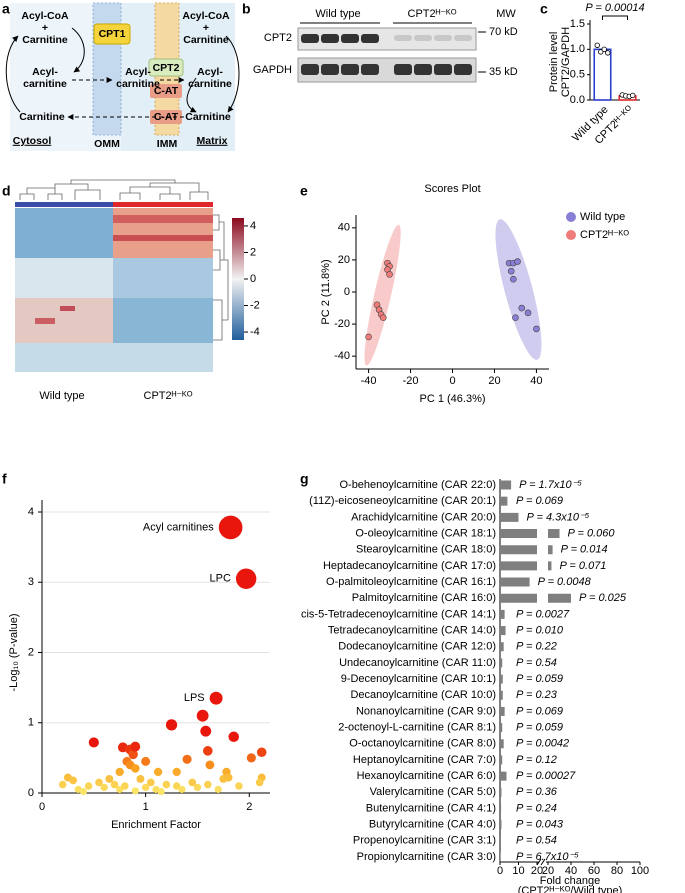 The height and width of the screenshot is (893, 685). Describe the element at coordinates (537, 695) in the screenshot. I see `p-value-label: P = 0.23` at that location.